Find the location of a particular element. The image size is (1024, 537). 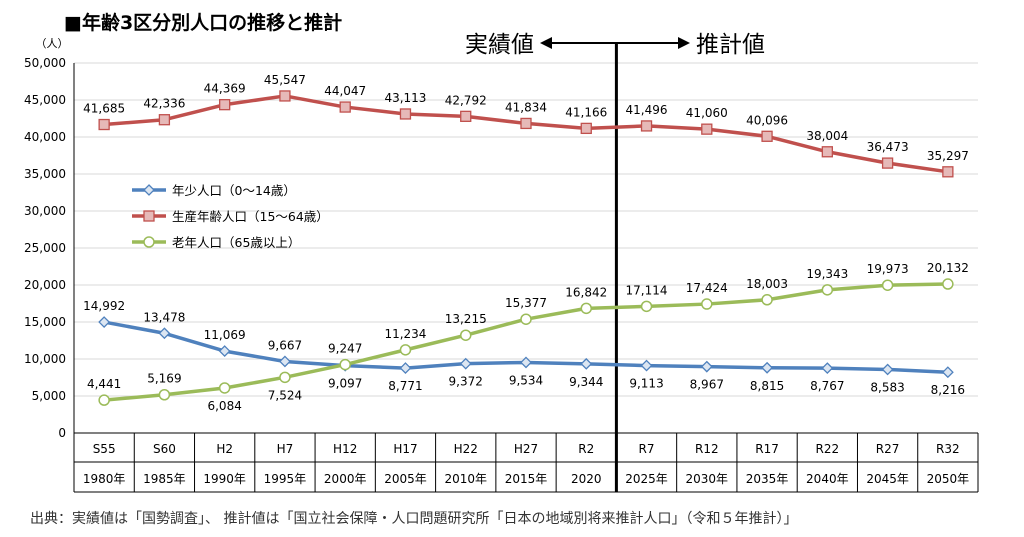

x-tick-year: 2020 is located at coordinates (586, 479).